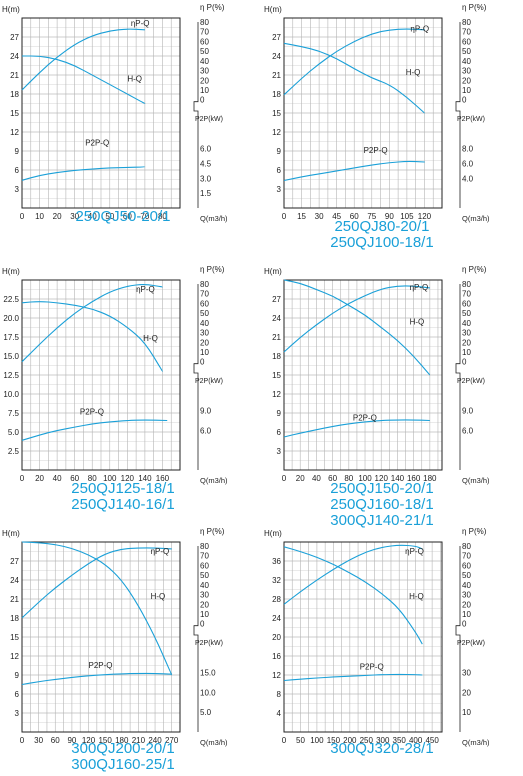 This screenshot has width=523, height=776. Describe the element at coordinates (279, 189) in the screenshot. I see `y-tick-label: 3` at that location.